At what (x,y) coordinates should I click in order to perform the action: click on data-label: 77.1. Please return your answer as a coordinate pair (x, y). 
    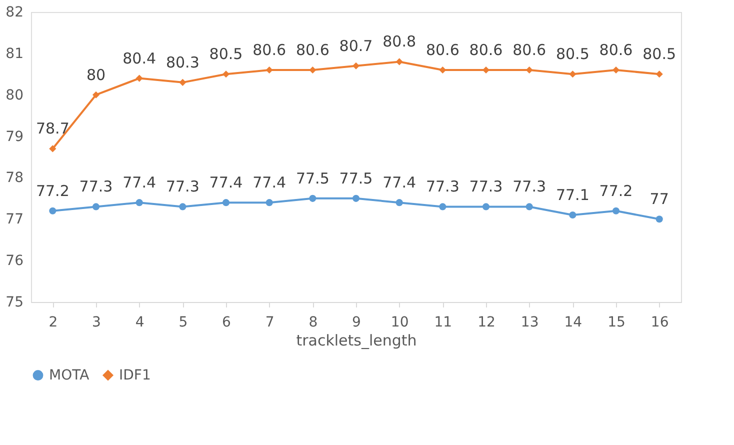
    Looking at the image, I should click on (573, 195).